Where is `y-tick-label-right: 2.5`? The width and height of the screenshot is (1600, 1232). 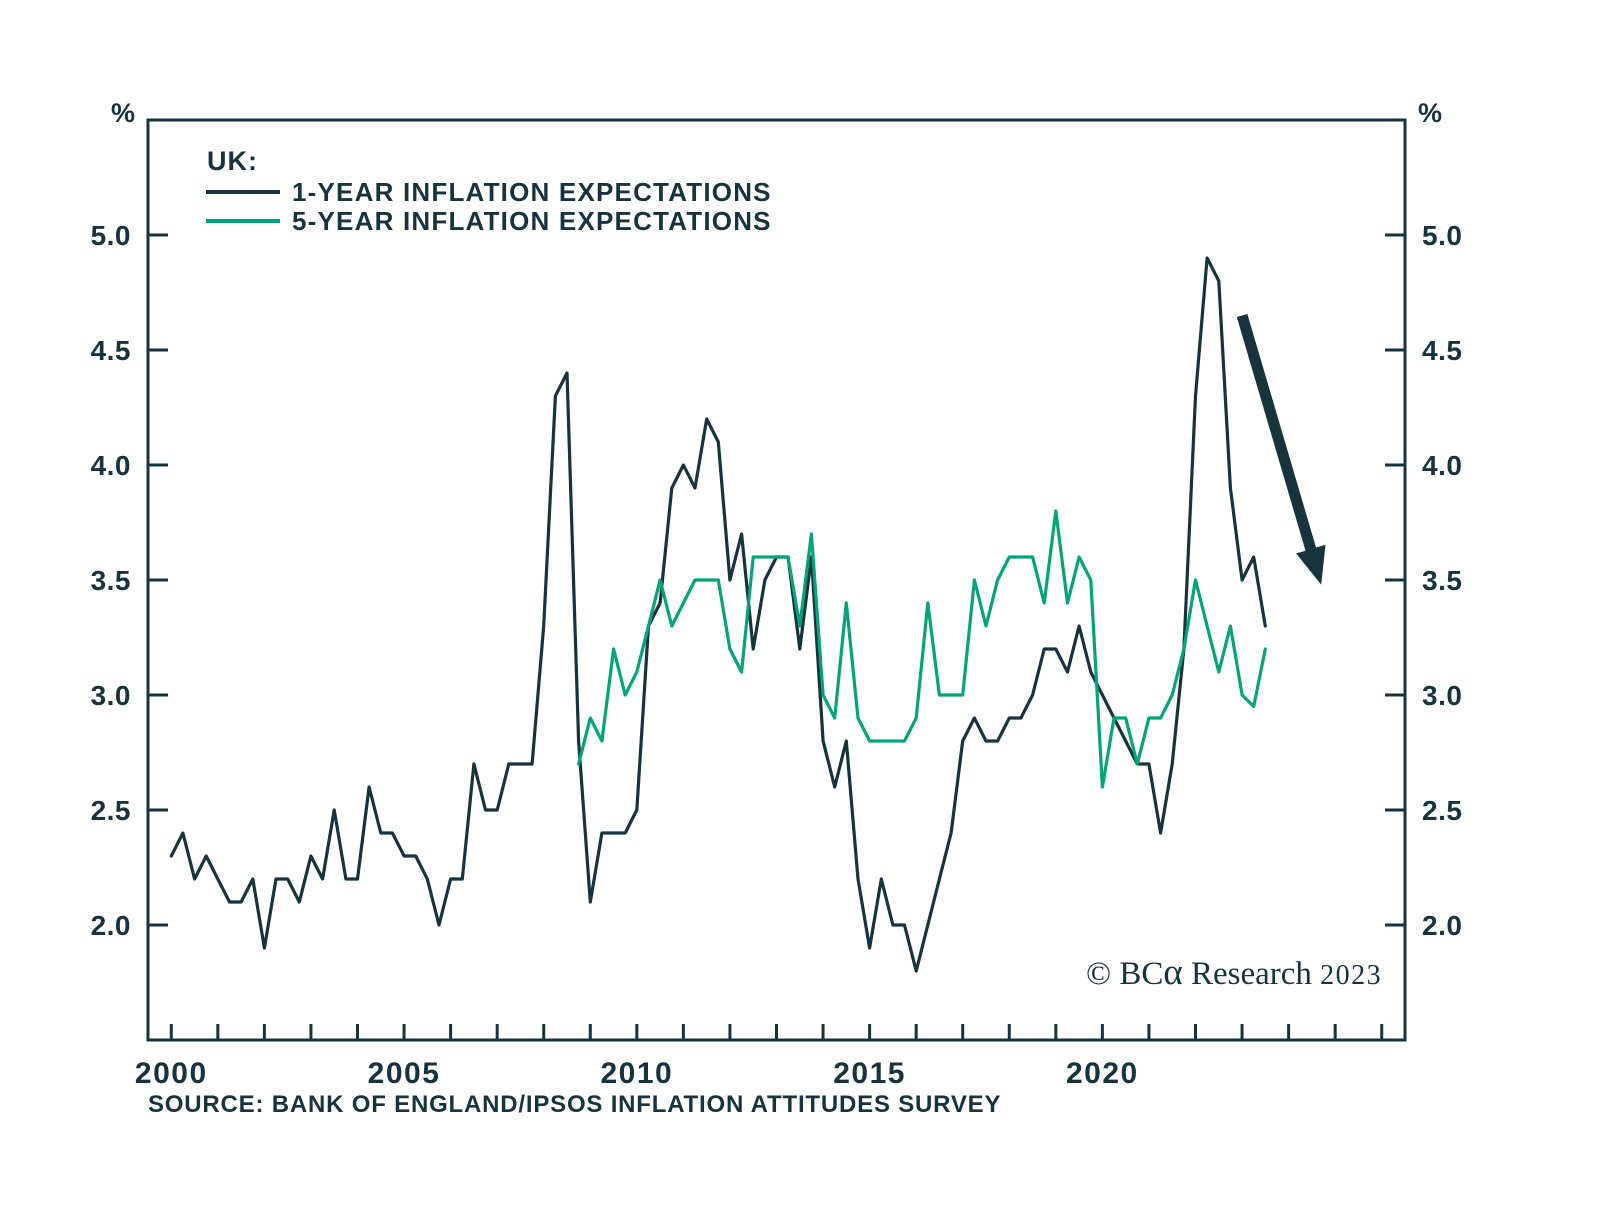 y-tick-label-right: 2.5 is located at coordinates (1442, 810).